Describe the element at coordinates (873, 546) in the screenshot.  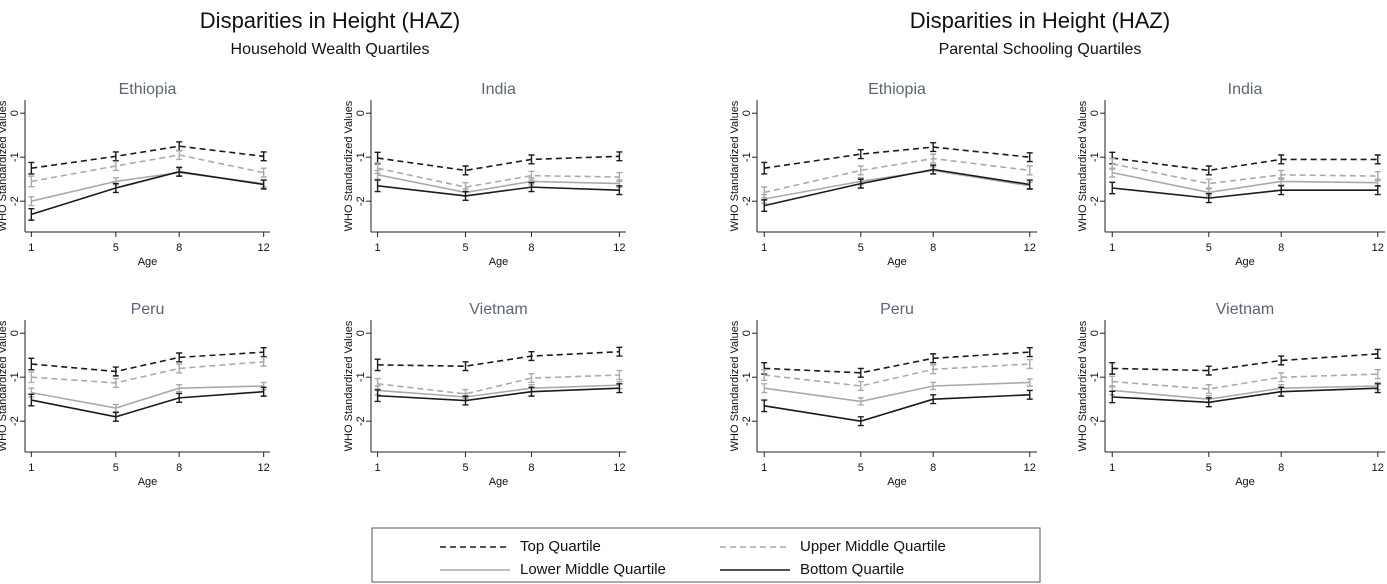
I see `legend-label: Upper Middle Quartile` at that location.